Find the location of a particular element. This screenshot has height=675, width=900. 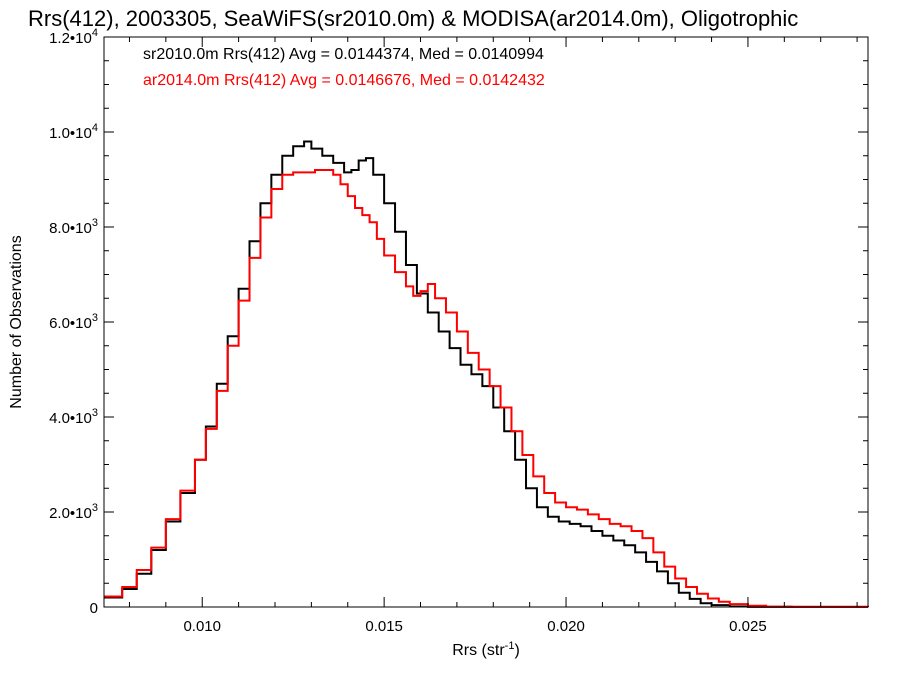

x-axis-label-sup: -1 is located at coordinates (510, 646).